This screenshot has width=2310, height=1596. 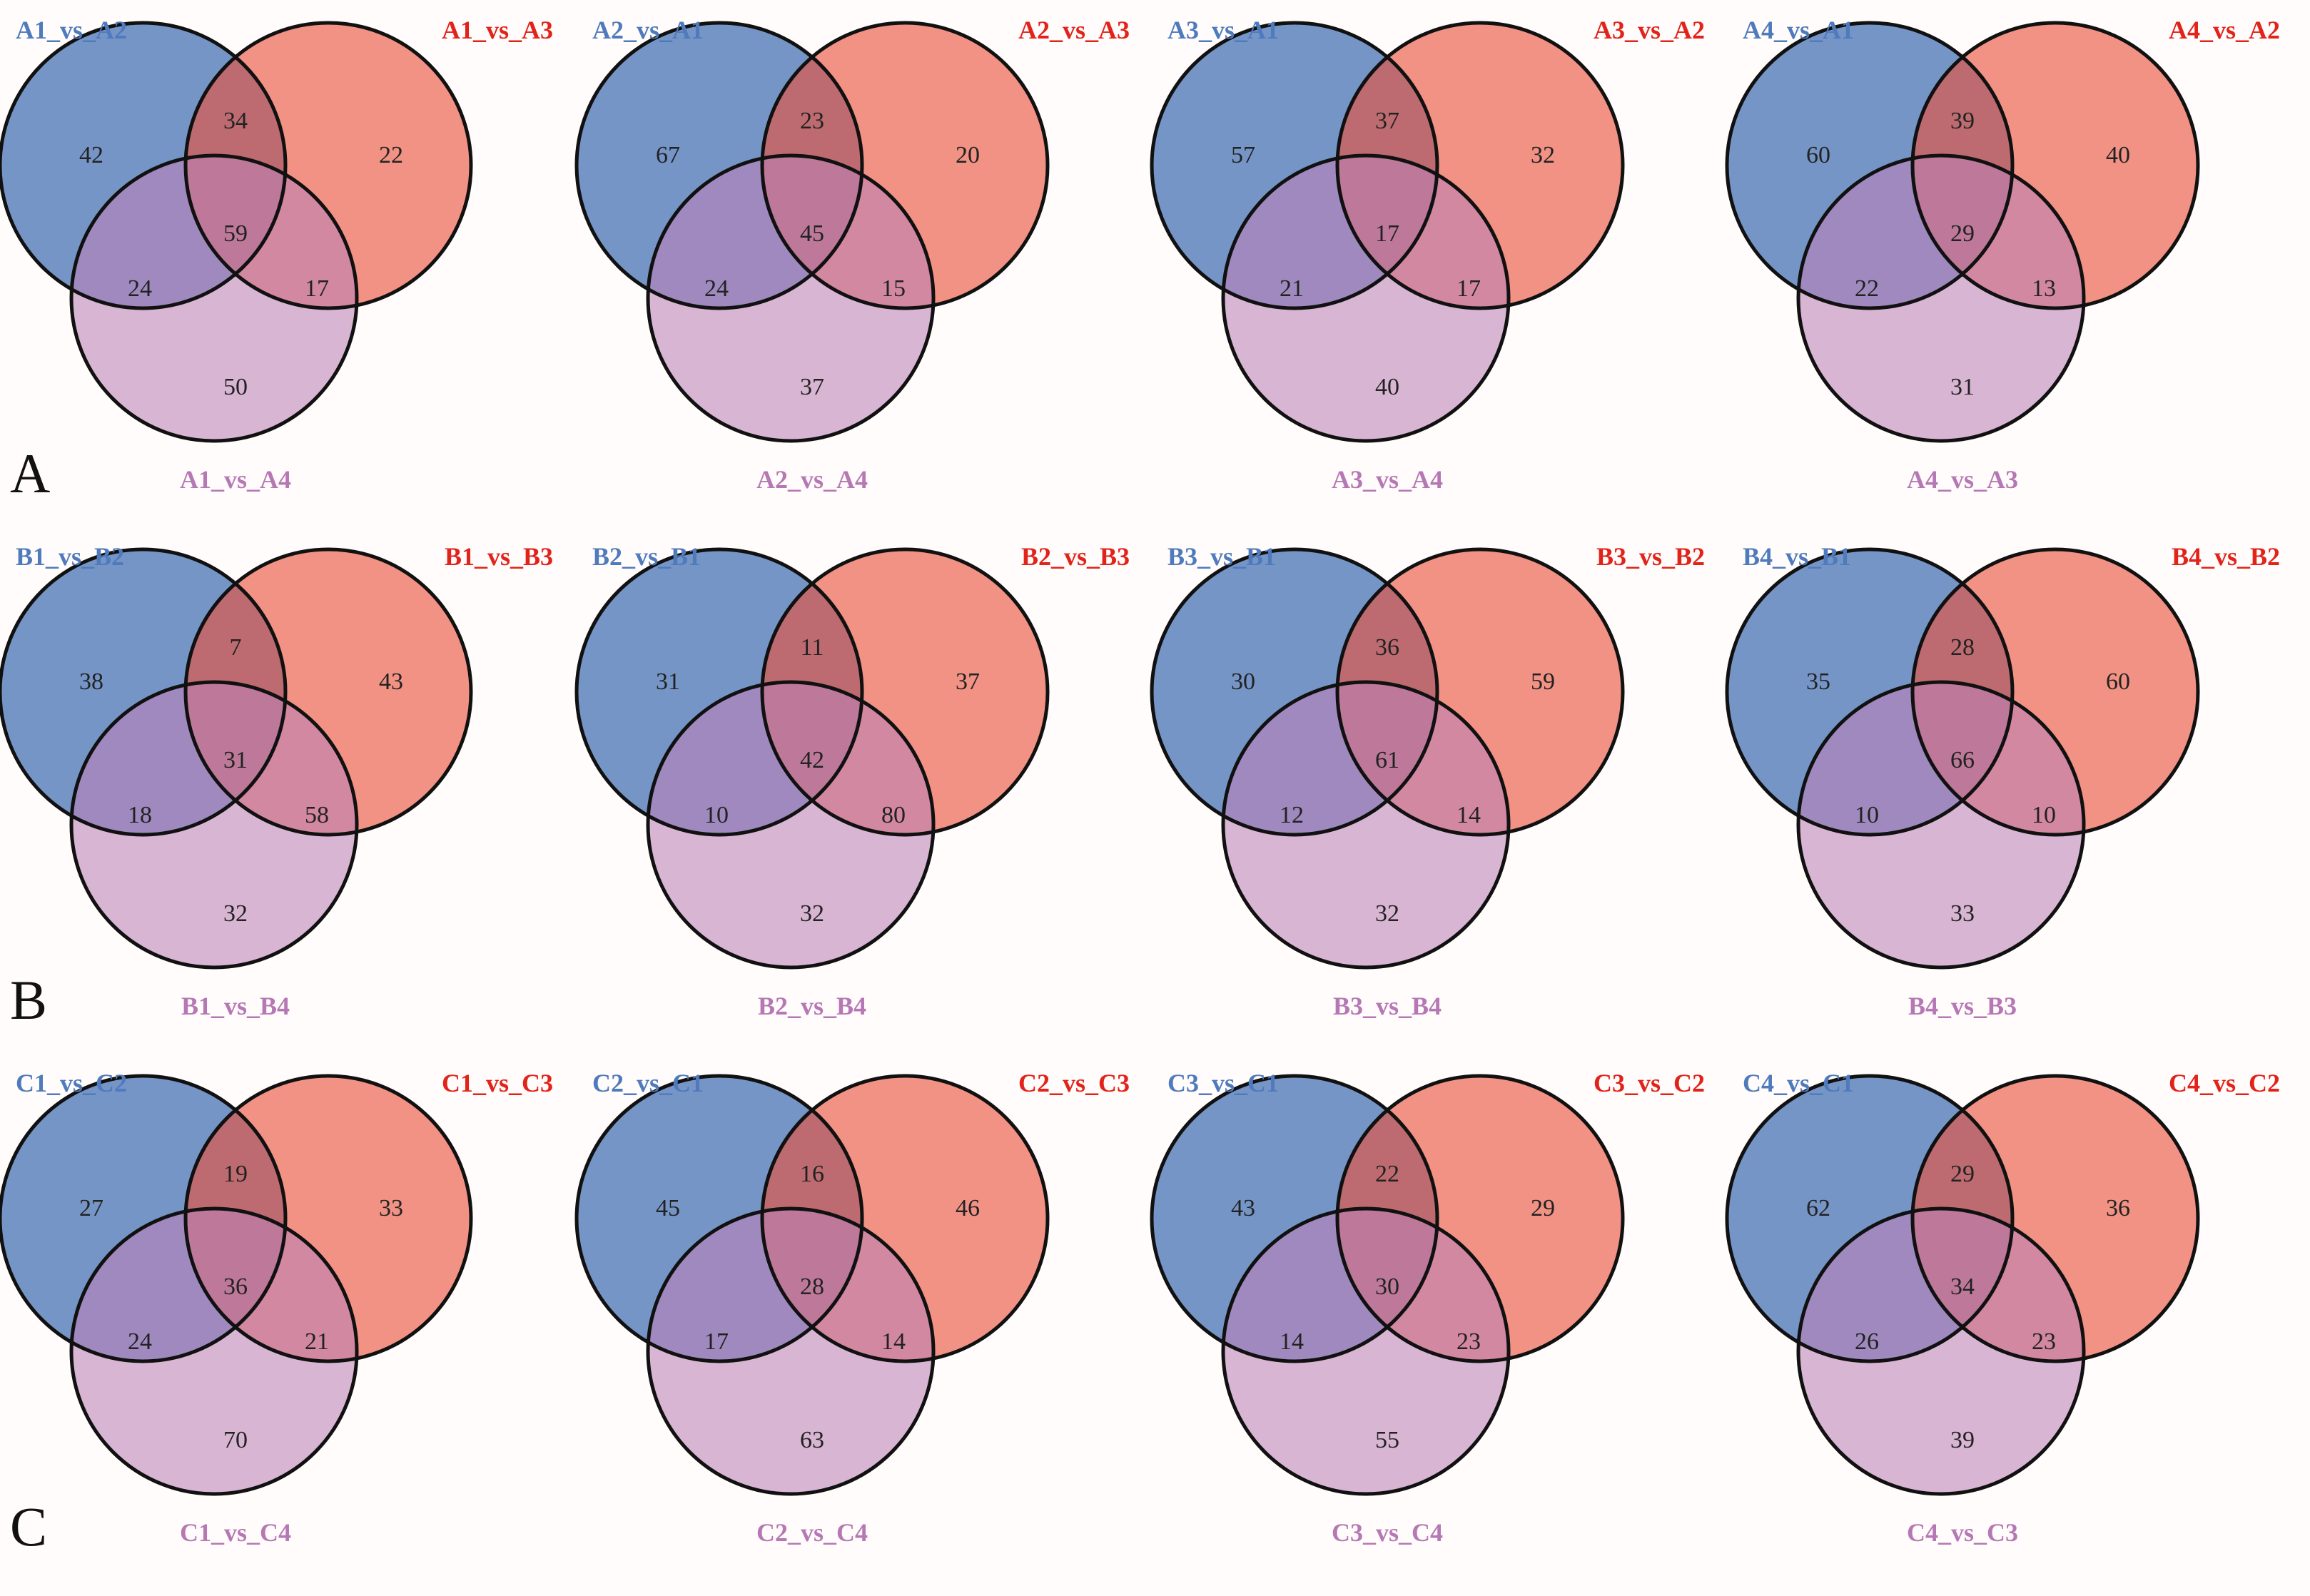 What do you see at coordinates (1543, 155) in the screenshot?
I see `region-count-right-only: 32` at bounding box center [1543, 155].